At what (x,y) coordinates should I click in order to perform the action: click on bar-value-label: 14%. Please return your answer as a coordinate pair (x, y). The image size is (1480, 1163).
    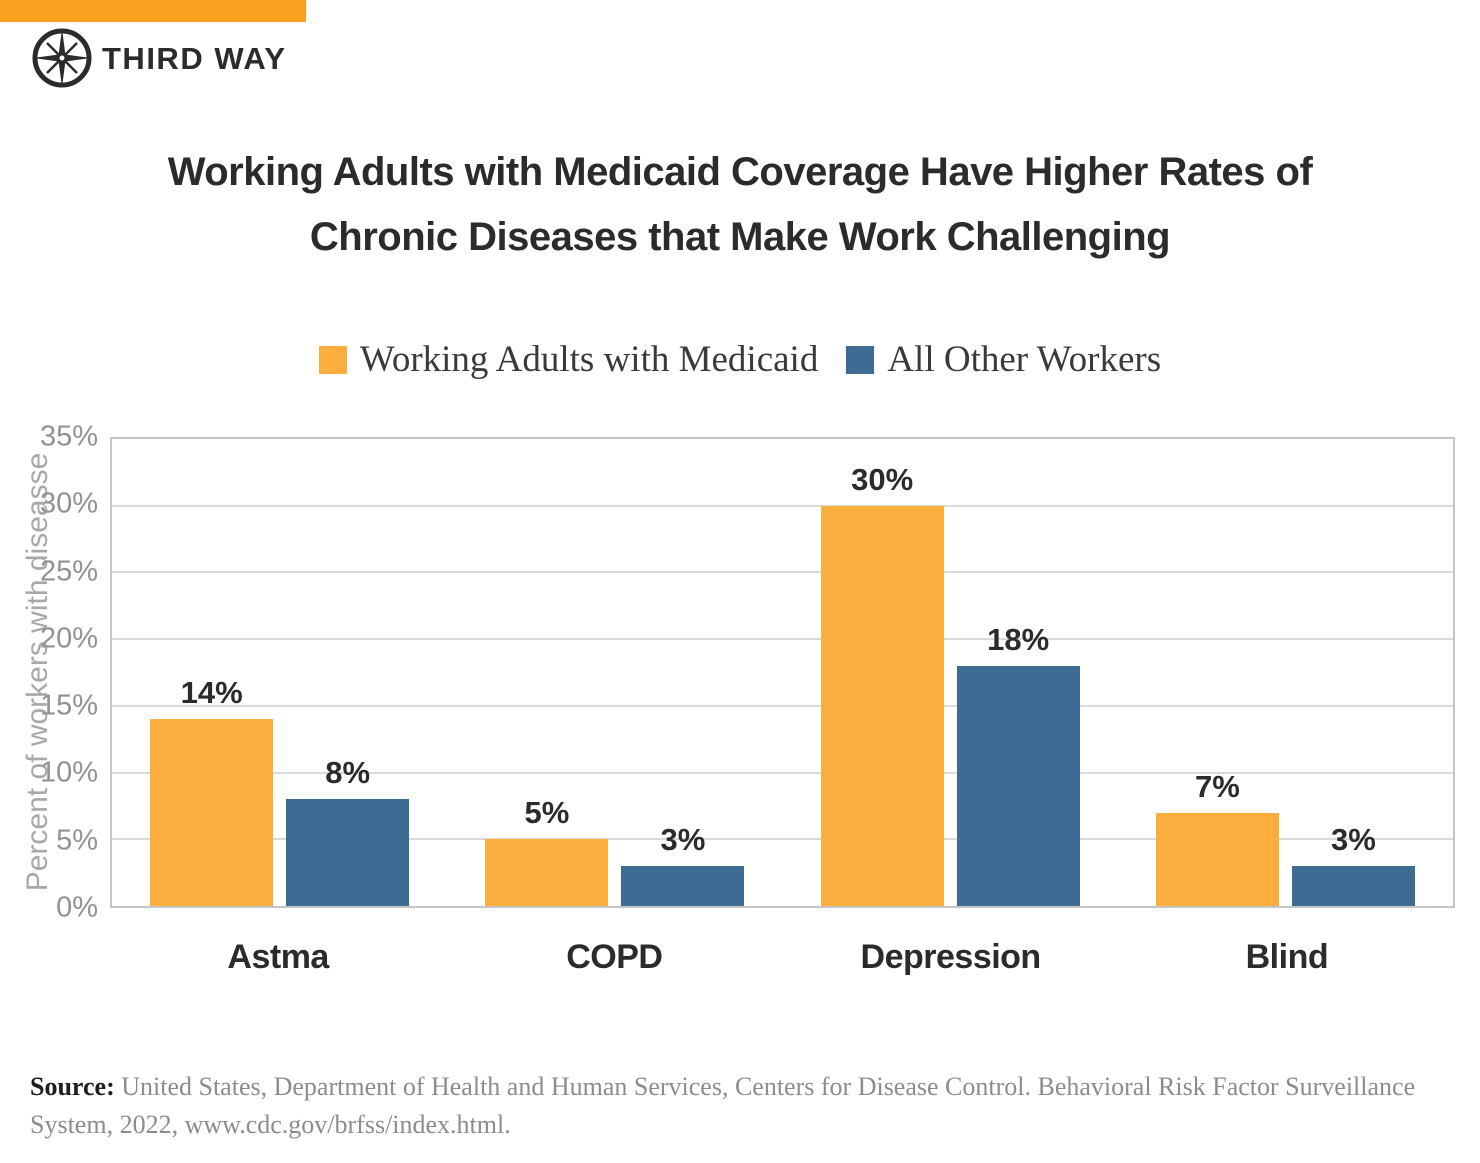
    Looking at the image, I should click on (211, 693).